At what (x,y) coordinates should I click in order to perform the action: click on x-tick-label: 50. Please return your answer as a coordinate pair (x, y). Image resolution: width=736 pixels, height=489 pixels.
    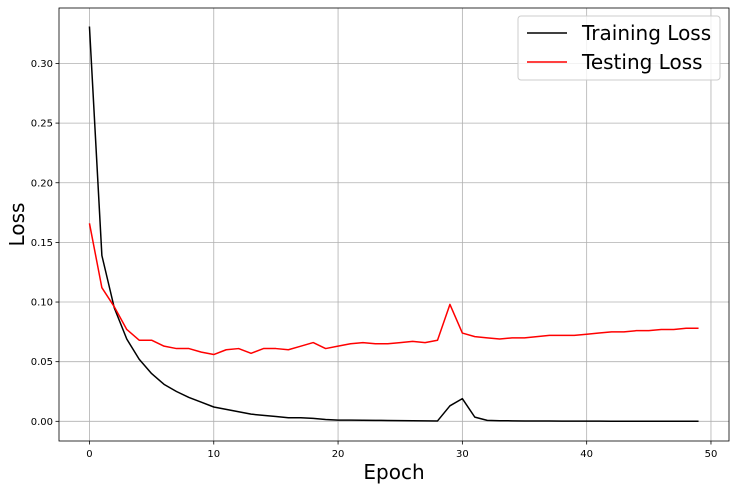
    Looking at the image, I should click on (711, 454).